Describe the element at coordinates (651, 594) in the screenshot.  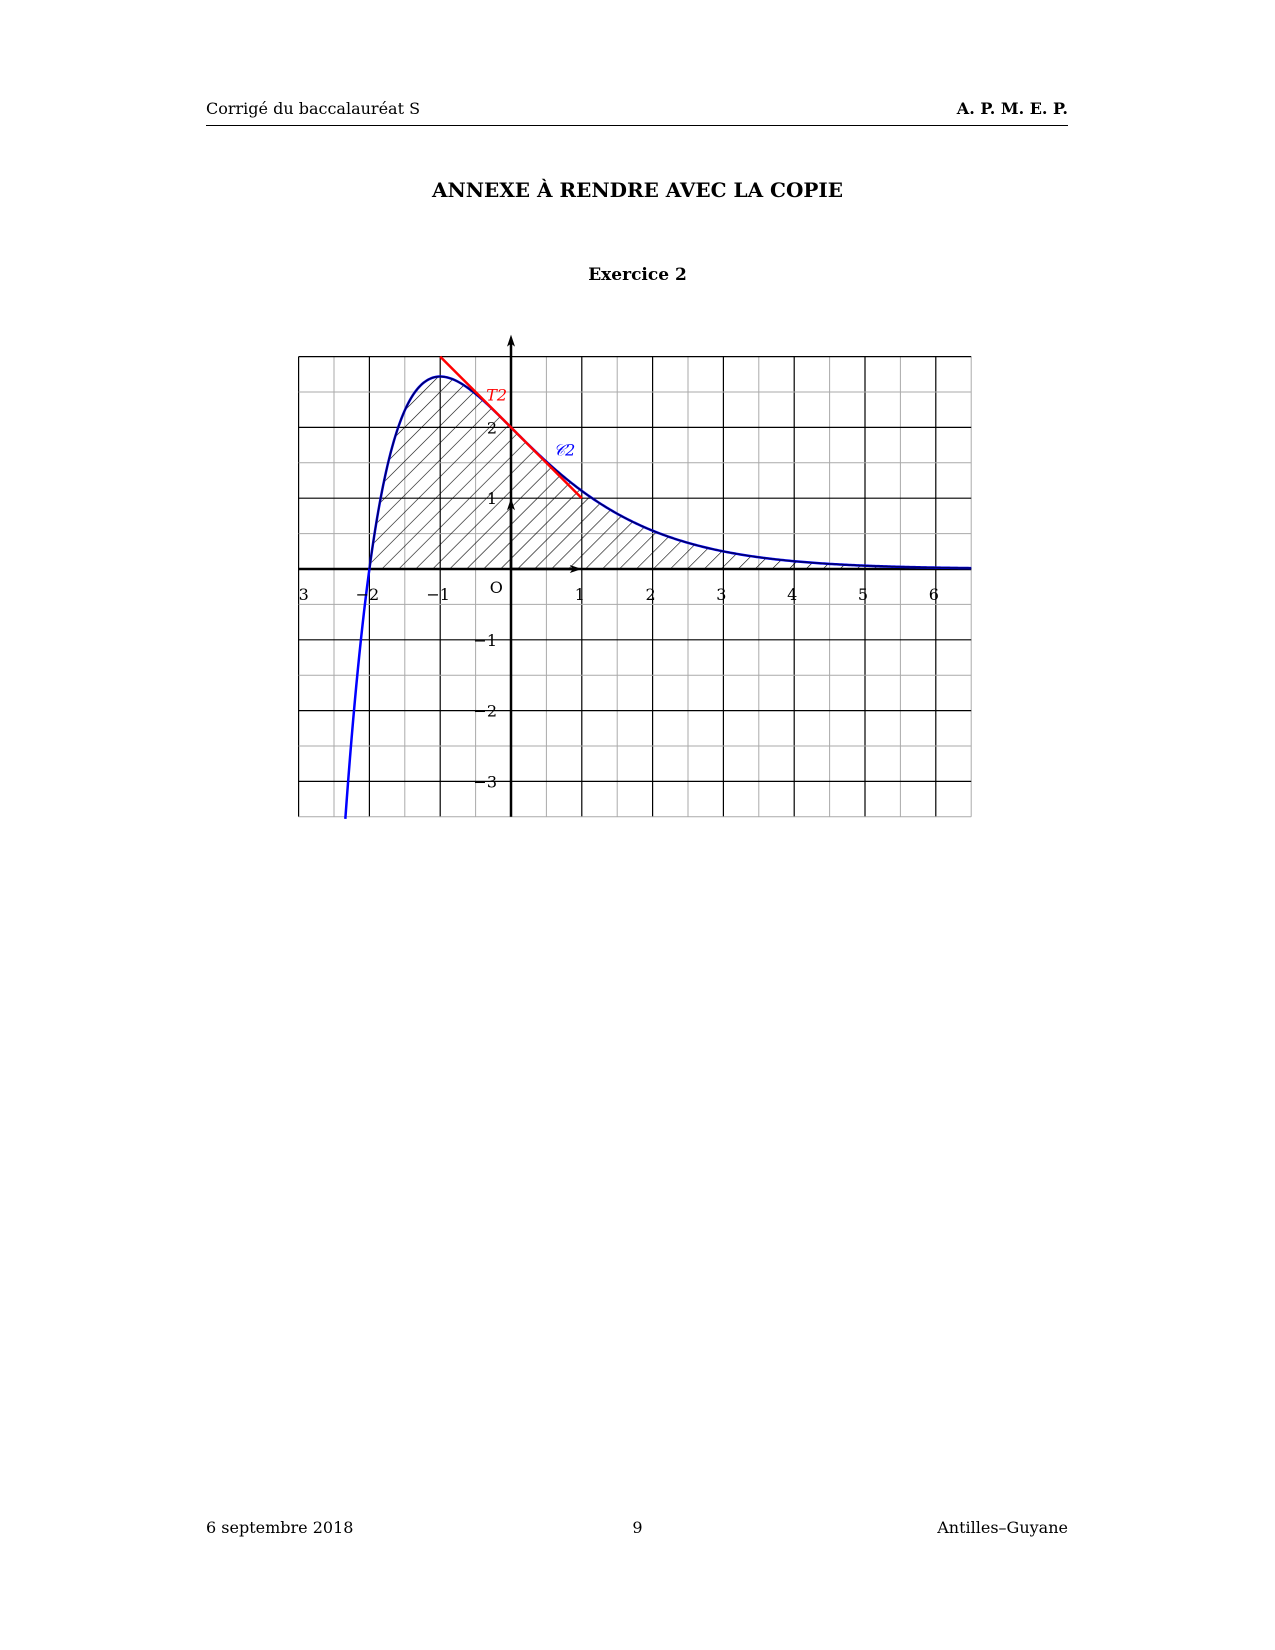
I see `x-tick-label: 2` at that location.